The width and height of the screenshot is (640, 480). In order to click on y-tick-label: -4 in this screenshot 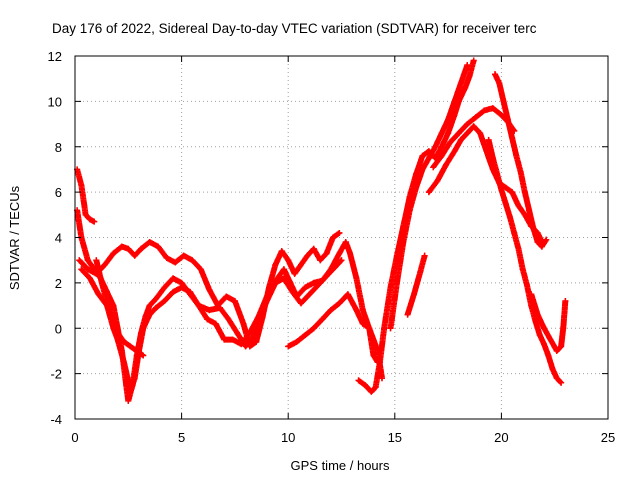, I will do `click(56, 419)`.